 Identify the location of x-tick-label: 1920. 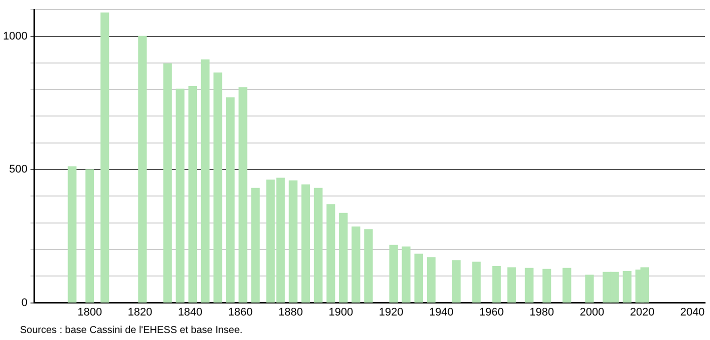
(391, 312).